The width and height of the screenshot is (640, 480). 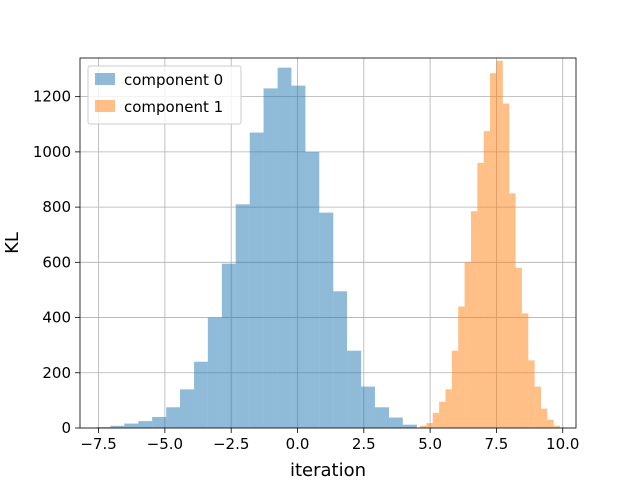 I want to click on x-tick-label: 0.0, so click(x=298, y=444).